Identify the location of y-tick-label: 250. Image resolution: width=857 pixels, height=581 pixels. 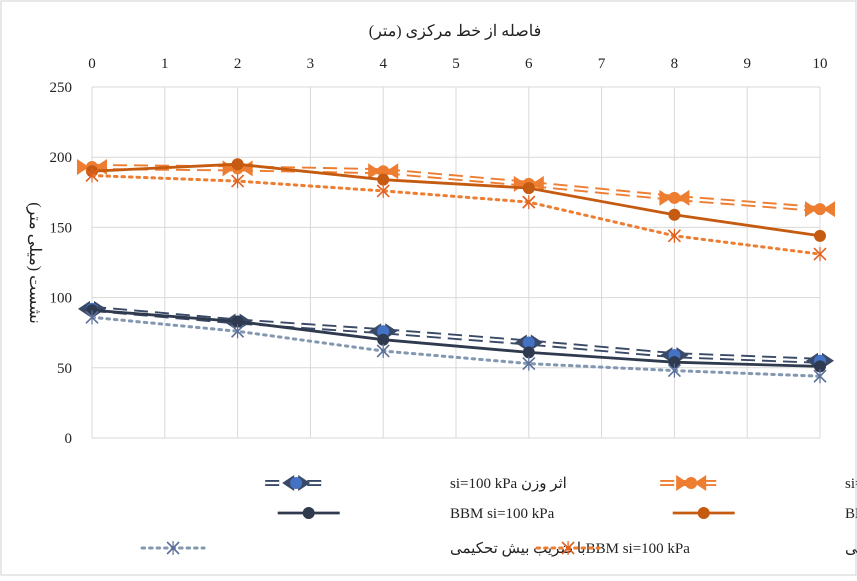
(61, 88).